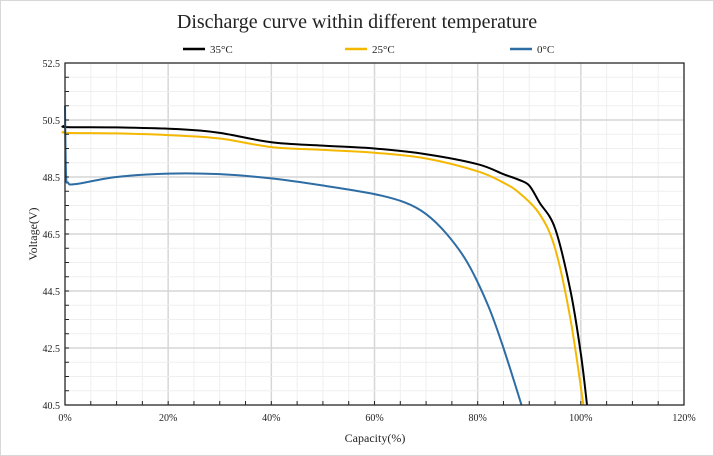 This screenshot has width=714, height=456. Describe the element at coordinates (383, 50) in the screenshot. I see `legend-label: 25°C` at that location.